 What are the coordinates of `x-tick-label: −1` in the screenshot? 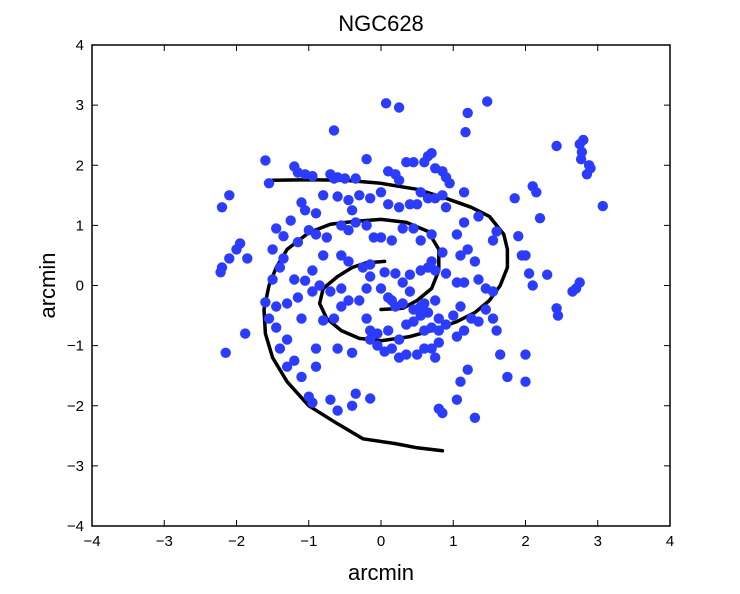 It's located at (308, 541).